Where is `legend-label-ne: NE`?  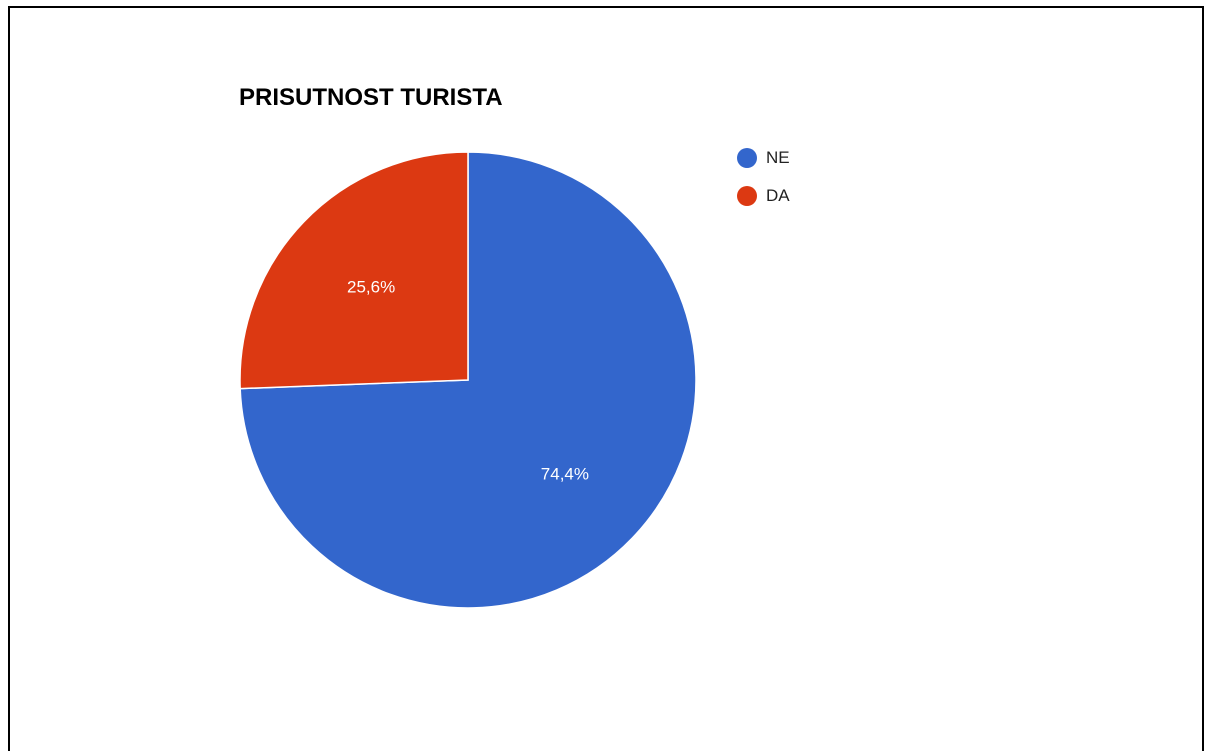 legend-label-ne: NE is located at coordinates (778, 157).